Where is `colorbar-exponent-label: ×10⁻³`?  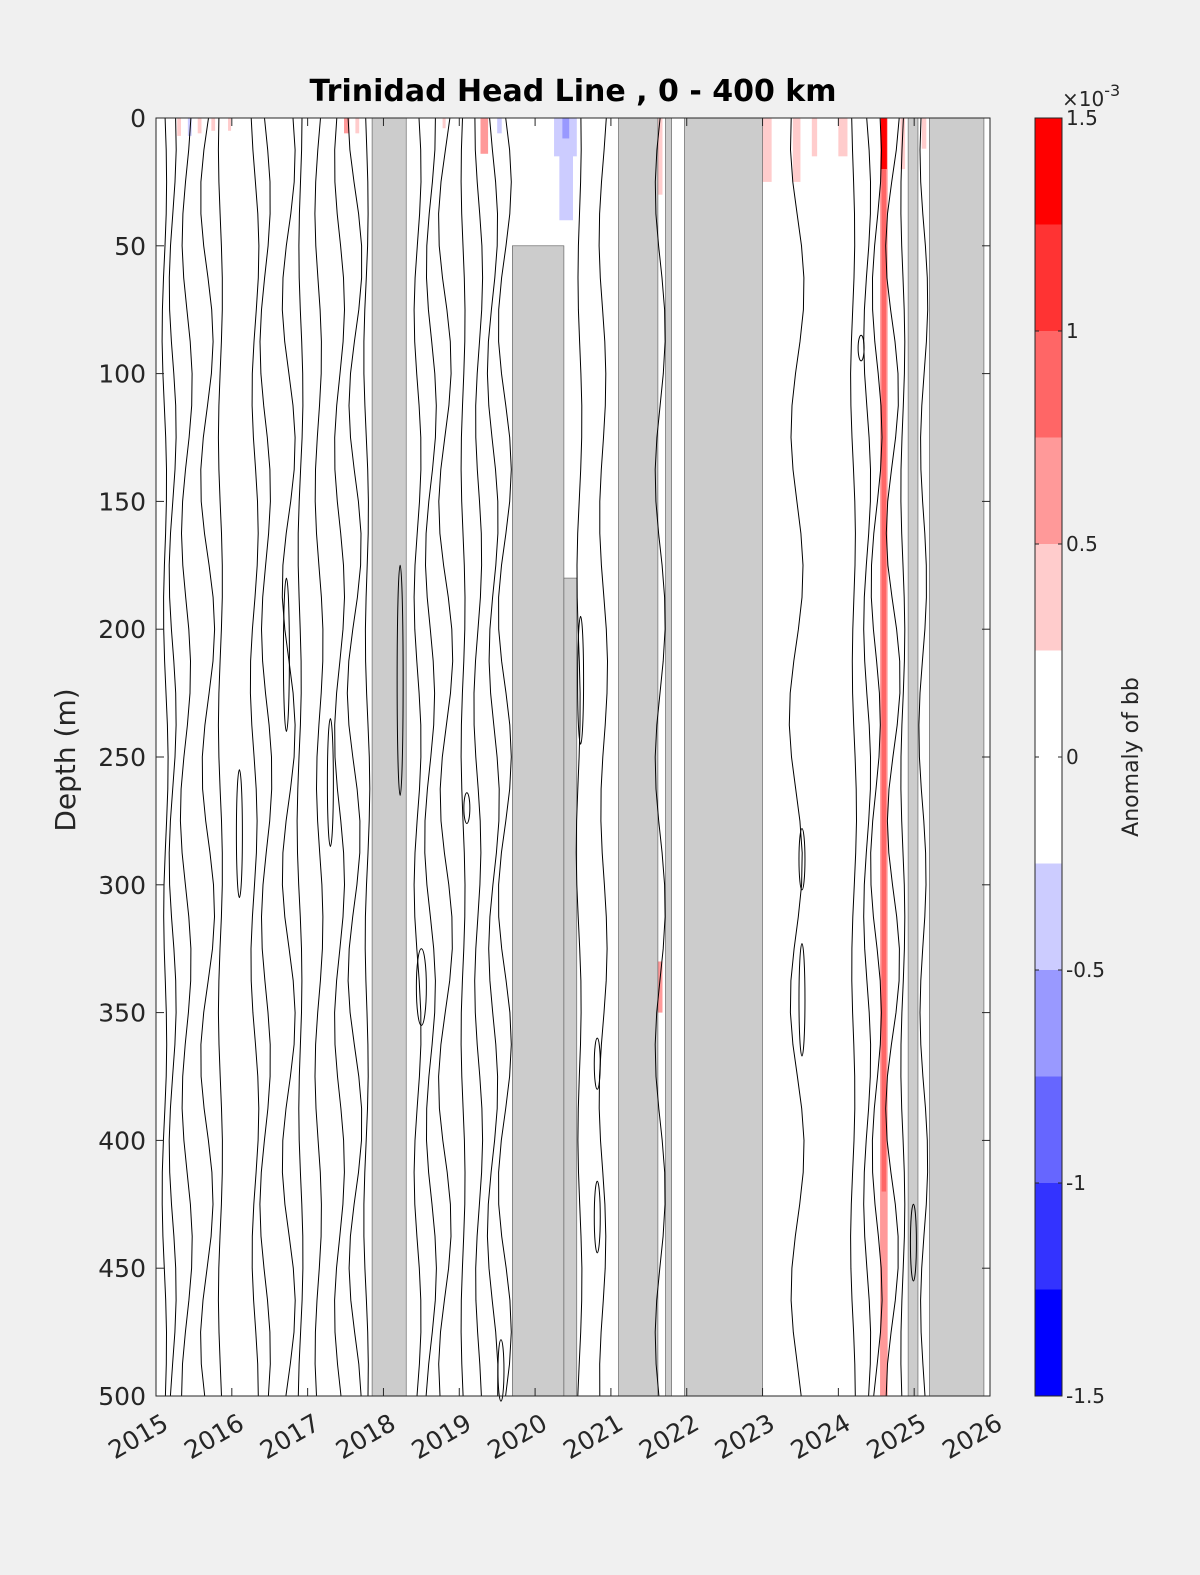
colorbar-exponent-label: ×10⁻³ is located at coordinates (1091, 96).